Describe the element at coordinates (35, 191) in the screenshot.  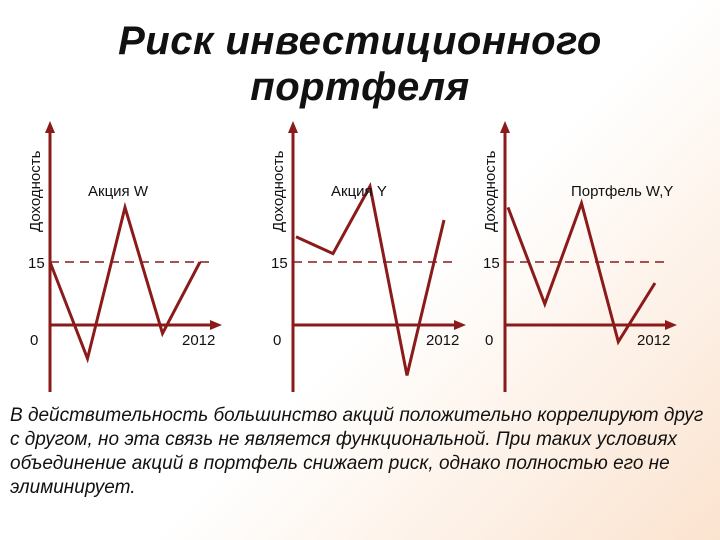
I see `chart-1-y-axis-label: Доходность` at that location.